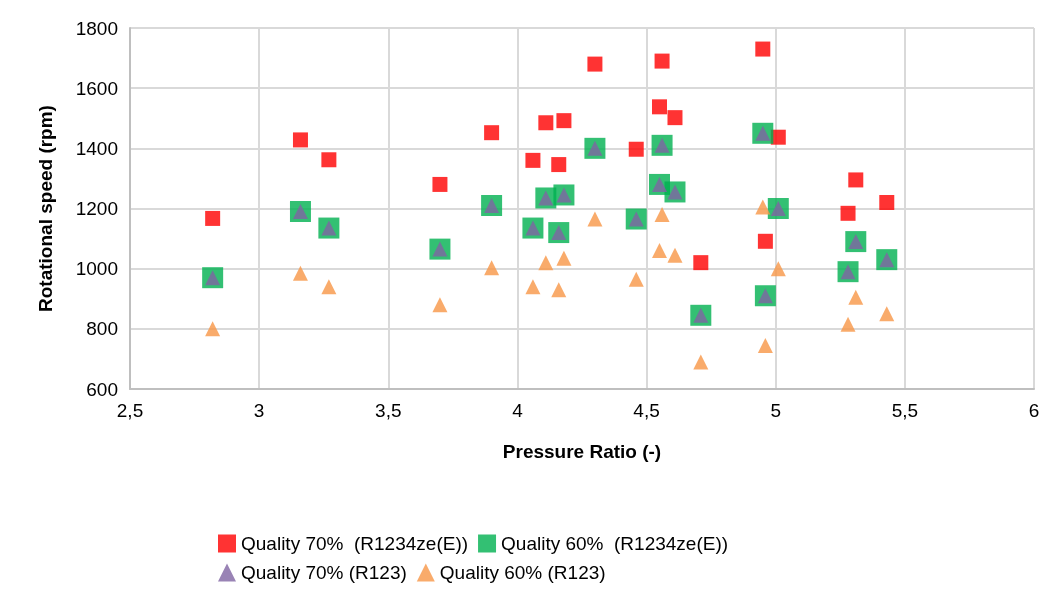  I want to click on x-tick-label: 5, so click(775, 410).